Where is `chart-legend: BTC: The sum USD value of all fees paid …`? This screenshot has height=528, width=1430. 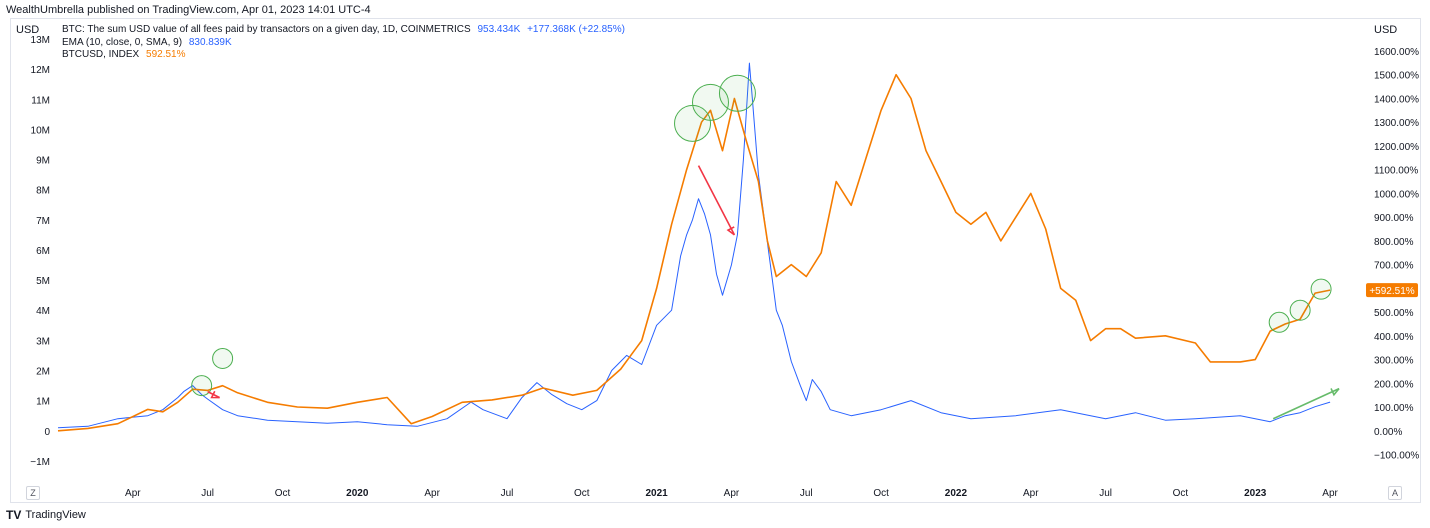
chart-legend: BTC: The sum USD value of all fees paid … is located at coordinates (343, 43).